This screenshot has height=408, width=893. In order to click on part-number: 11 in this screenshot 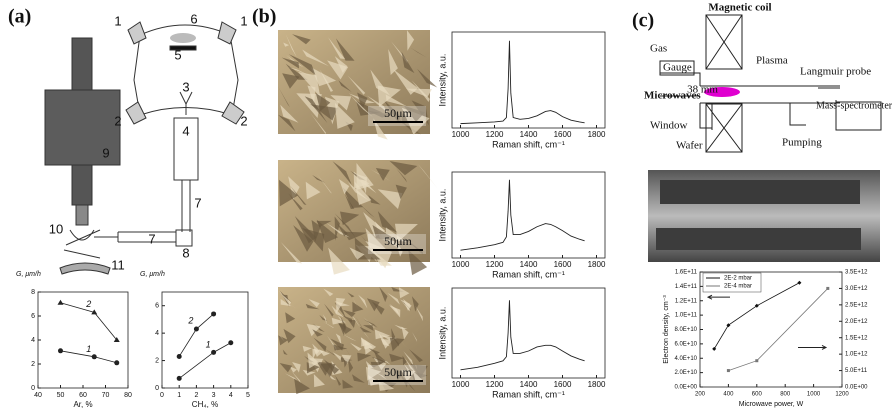, I will do `click(118, 264)`.